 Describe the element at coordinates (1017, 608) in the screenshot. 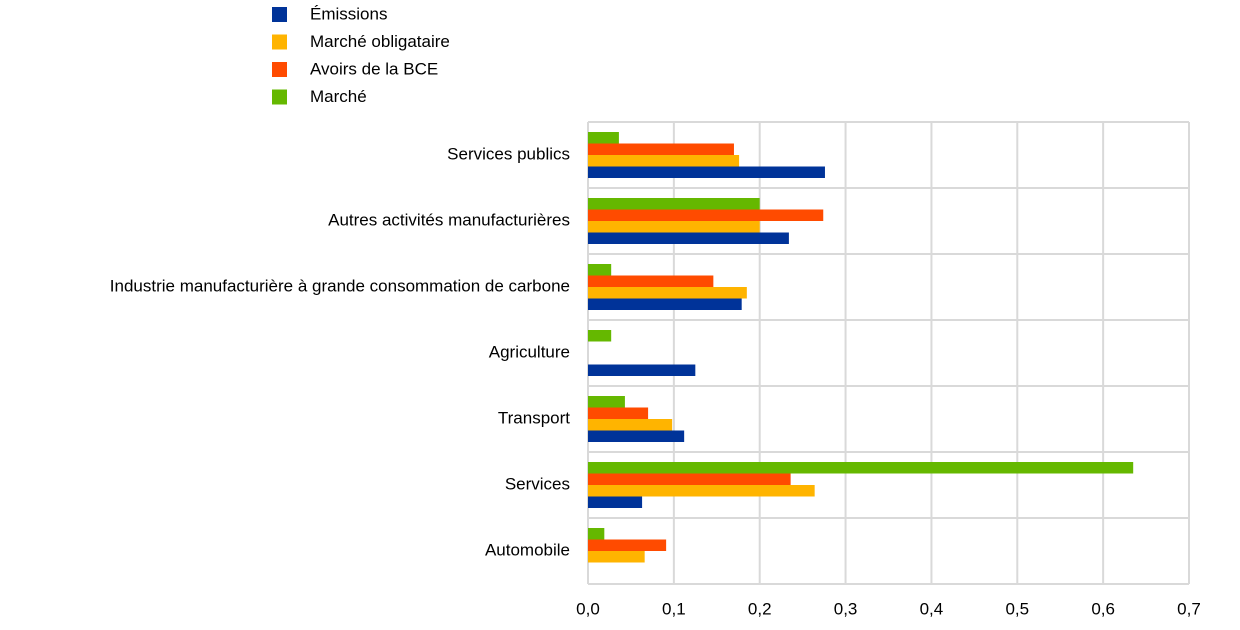

I see `x-tick-label: 0,5` at that location.